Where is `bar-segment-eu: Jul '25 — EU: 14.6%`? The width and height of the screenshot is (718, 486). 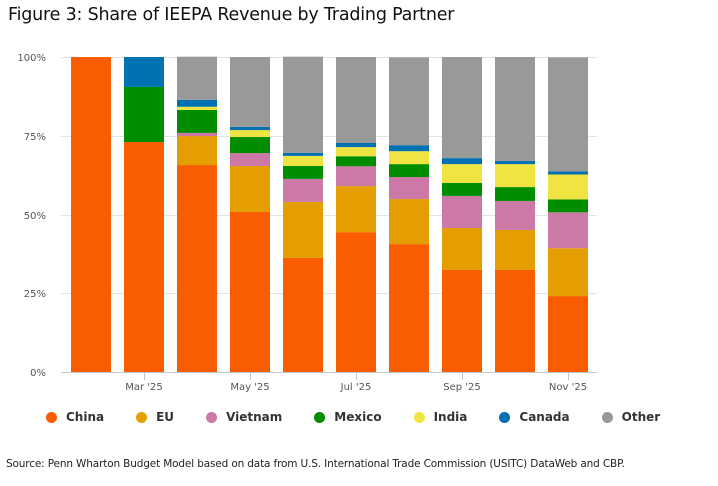
bar-segment-eu: Jul '25 — EU: 14.6% is located at coordinates (356, 209).